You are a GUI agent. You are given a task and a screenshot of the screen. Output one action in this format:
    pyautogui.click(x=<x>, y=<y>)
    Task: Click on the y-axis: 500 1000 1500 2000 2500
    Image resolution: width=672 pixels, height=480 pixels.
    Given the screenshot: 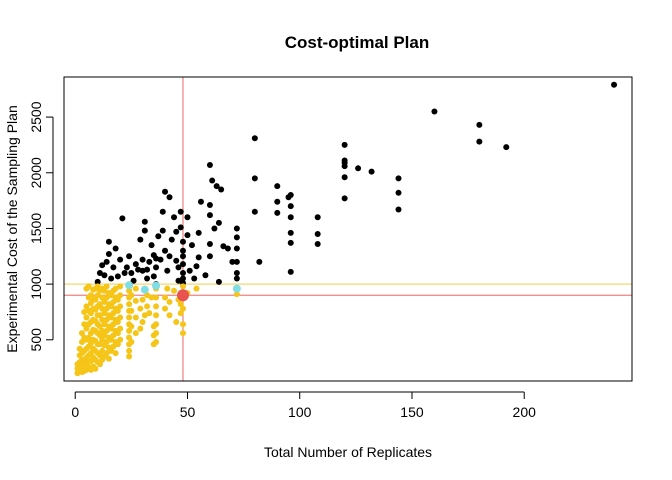 What is the action you would take?
    pyautogui.click(x=41, y=226)
    